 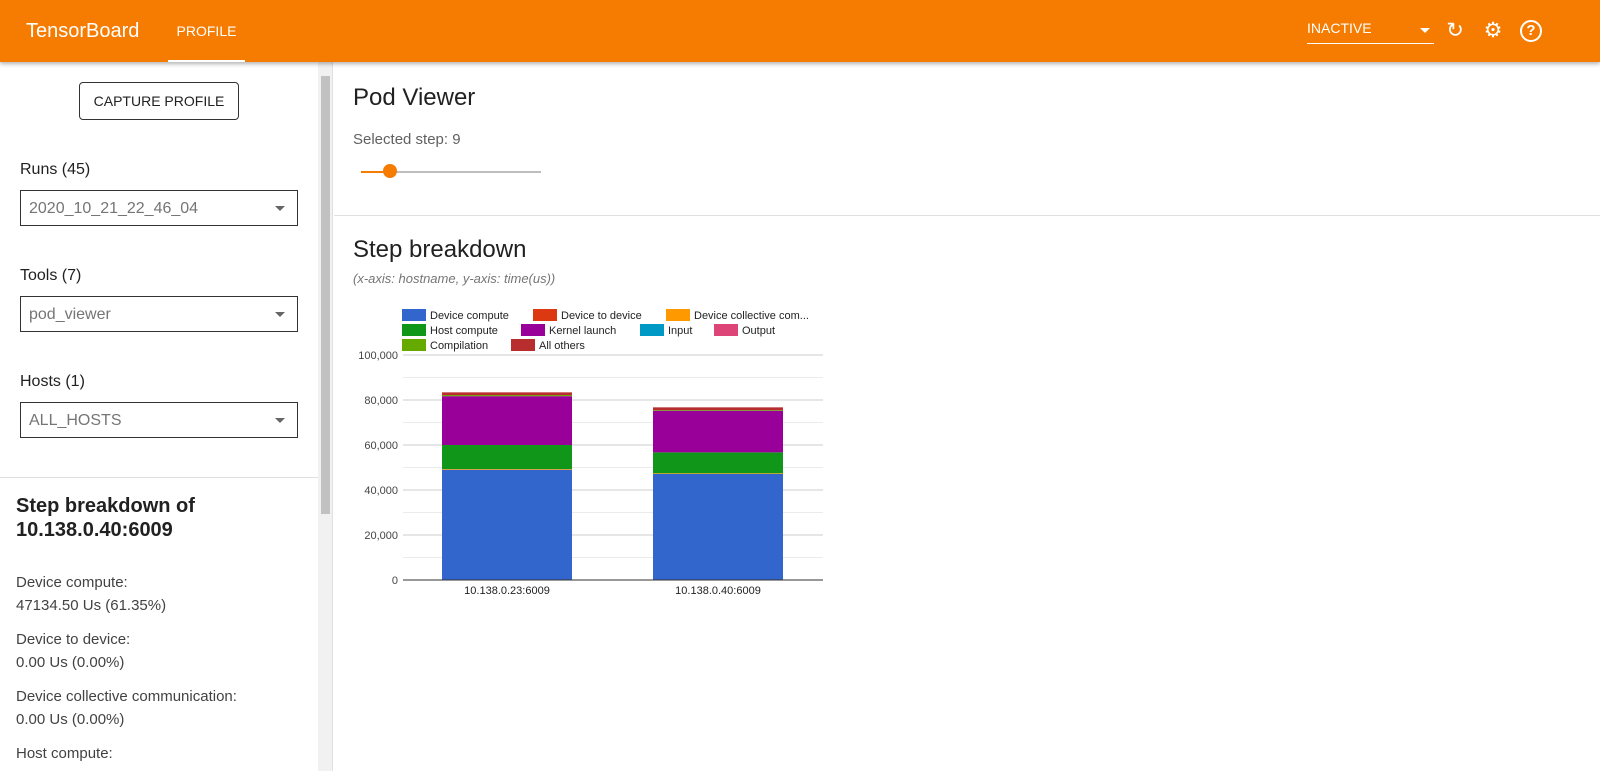 I want to click on tools-label: Tools (7), so click(x=51, y=275).